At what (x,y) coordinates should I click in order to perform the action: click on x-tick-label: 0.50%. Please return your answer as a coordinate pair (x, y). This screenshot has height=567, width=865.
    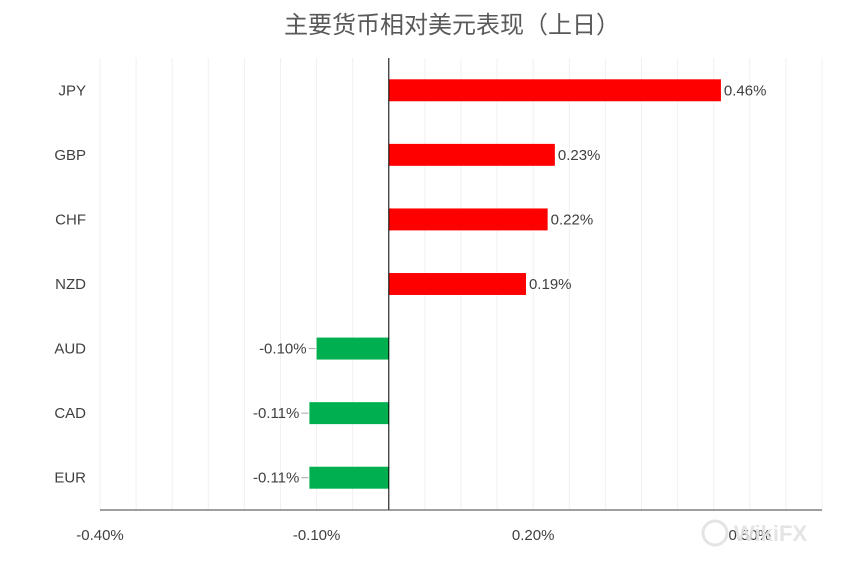
    Looking at the image, I should click on (750, 535).